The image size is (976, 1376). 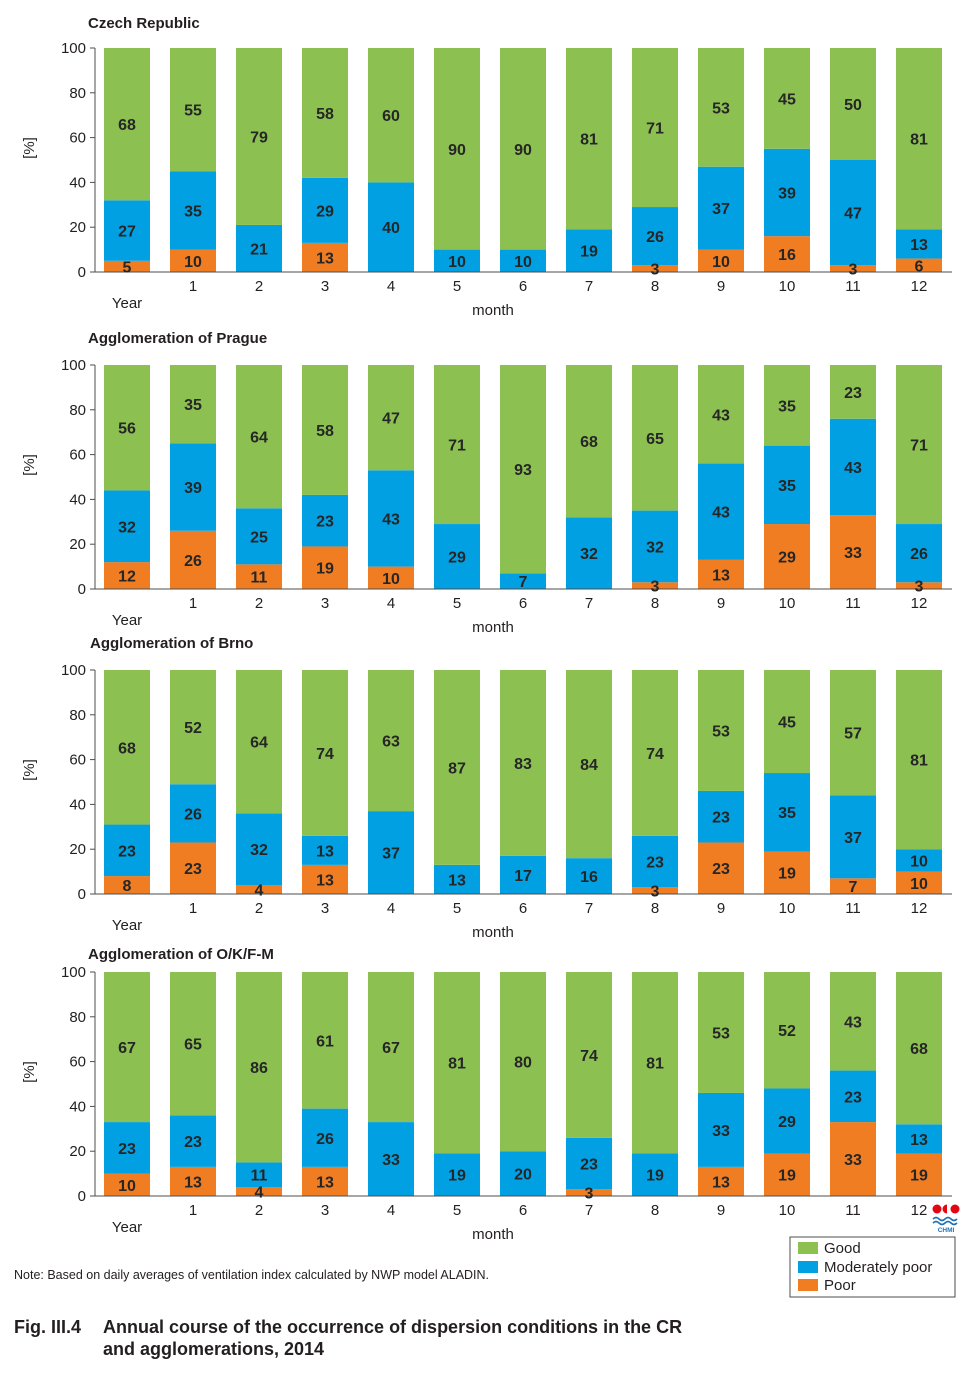 I want to click on chart-title: Agglomeration of O/K/F-M, so click(x=181, y=954).